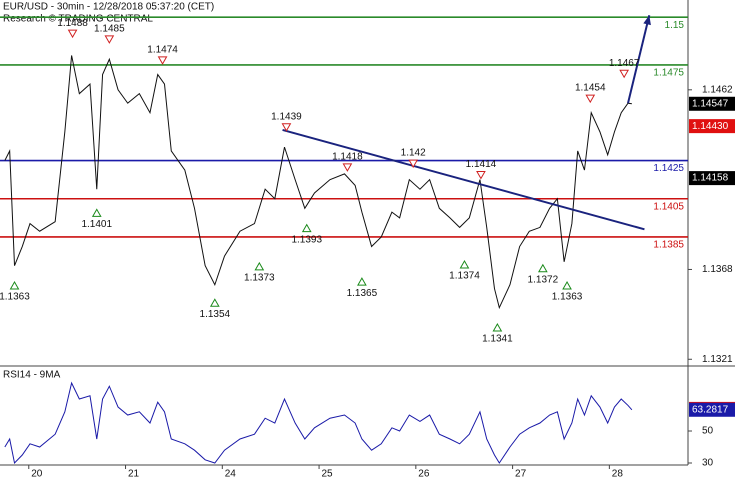 This screenshot has height=480, width=735. What do you see at coordinates (481, 164) in the screenshot?
I see `pivot-label: 1.1414` at bounding box center [481, 164].